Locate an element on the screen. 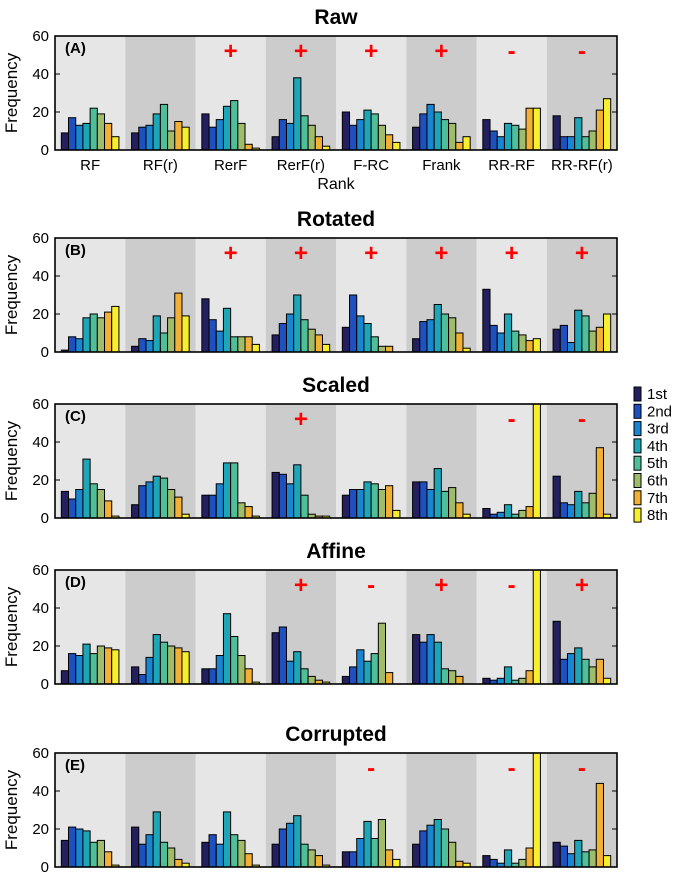  x-tick-label: RF is located at coordinates (90, 165).